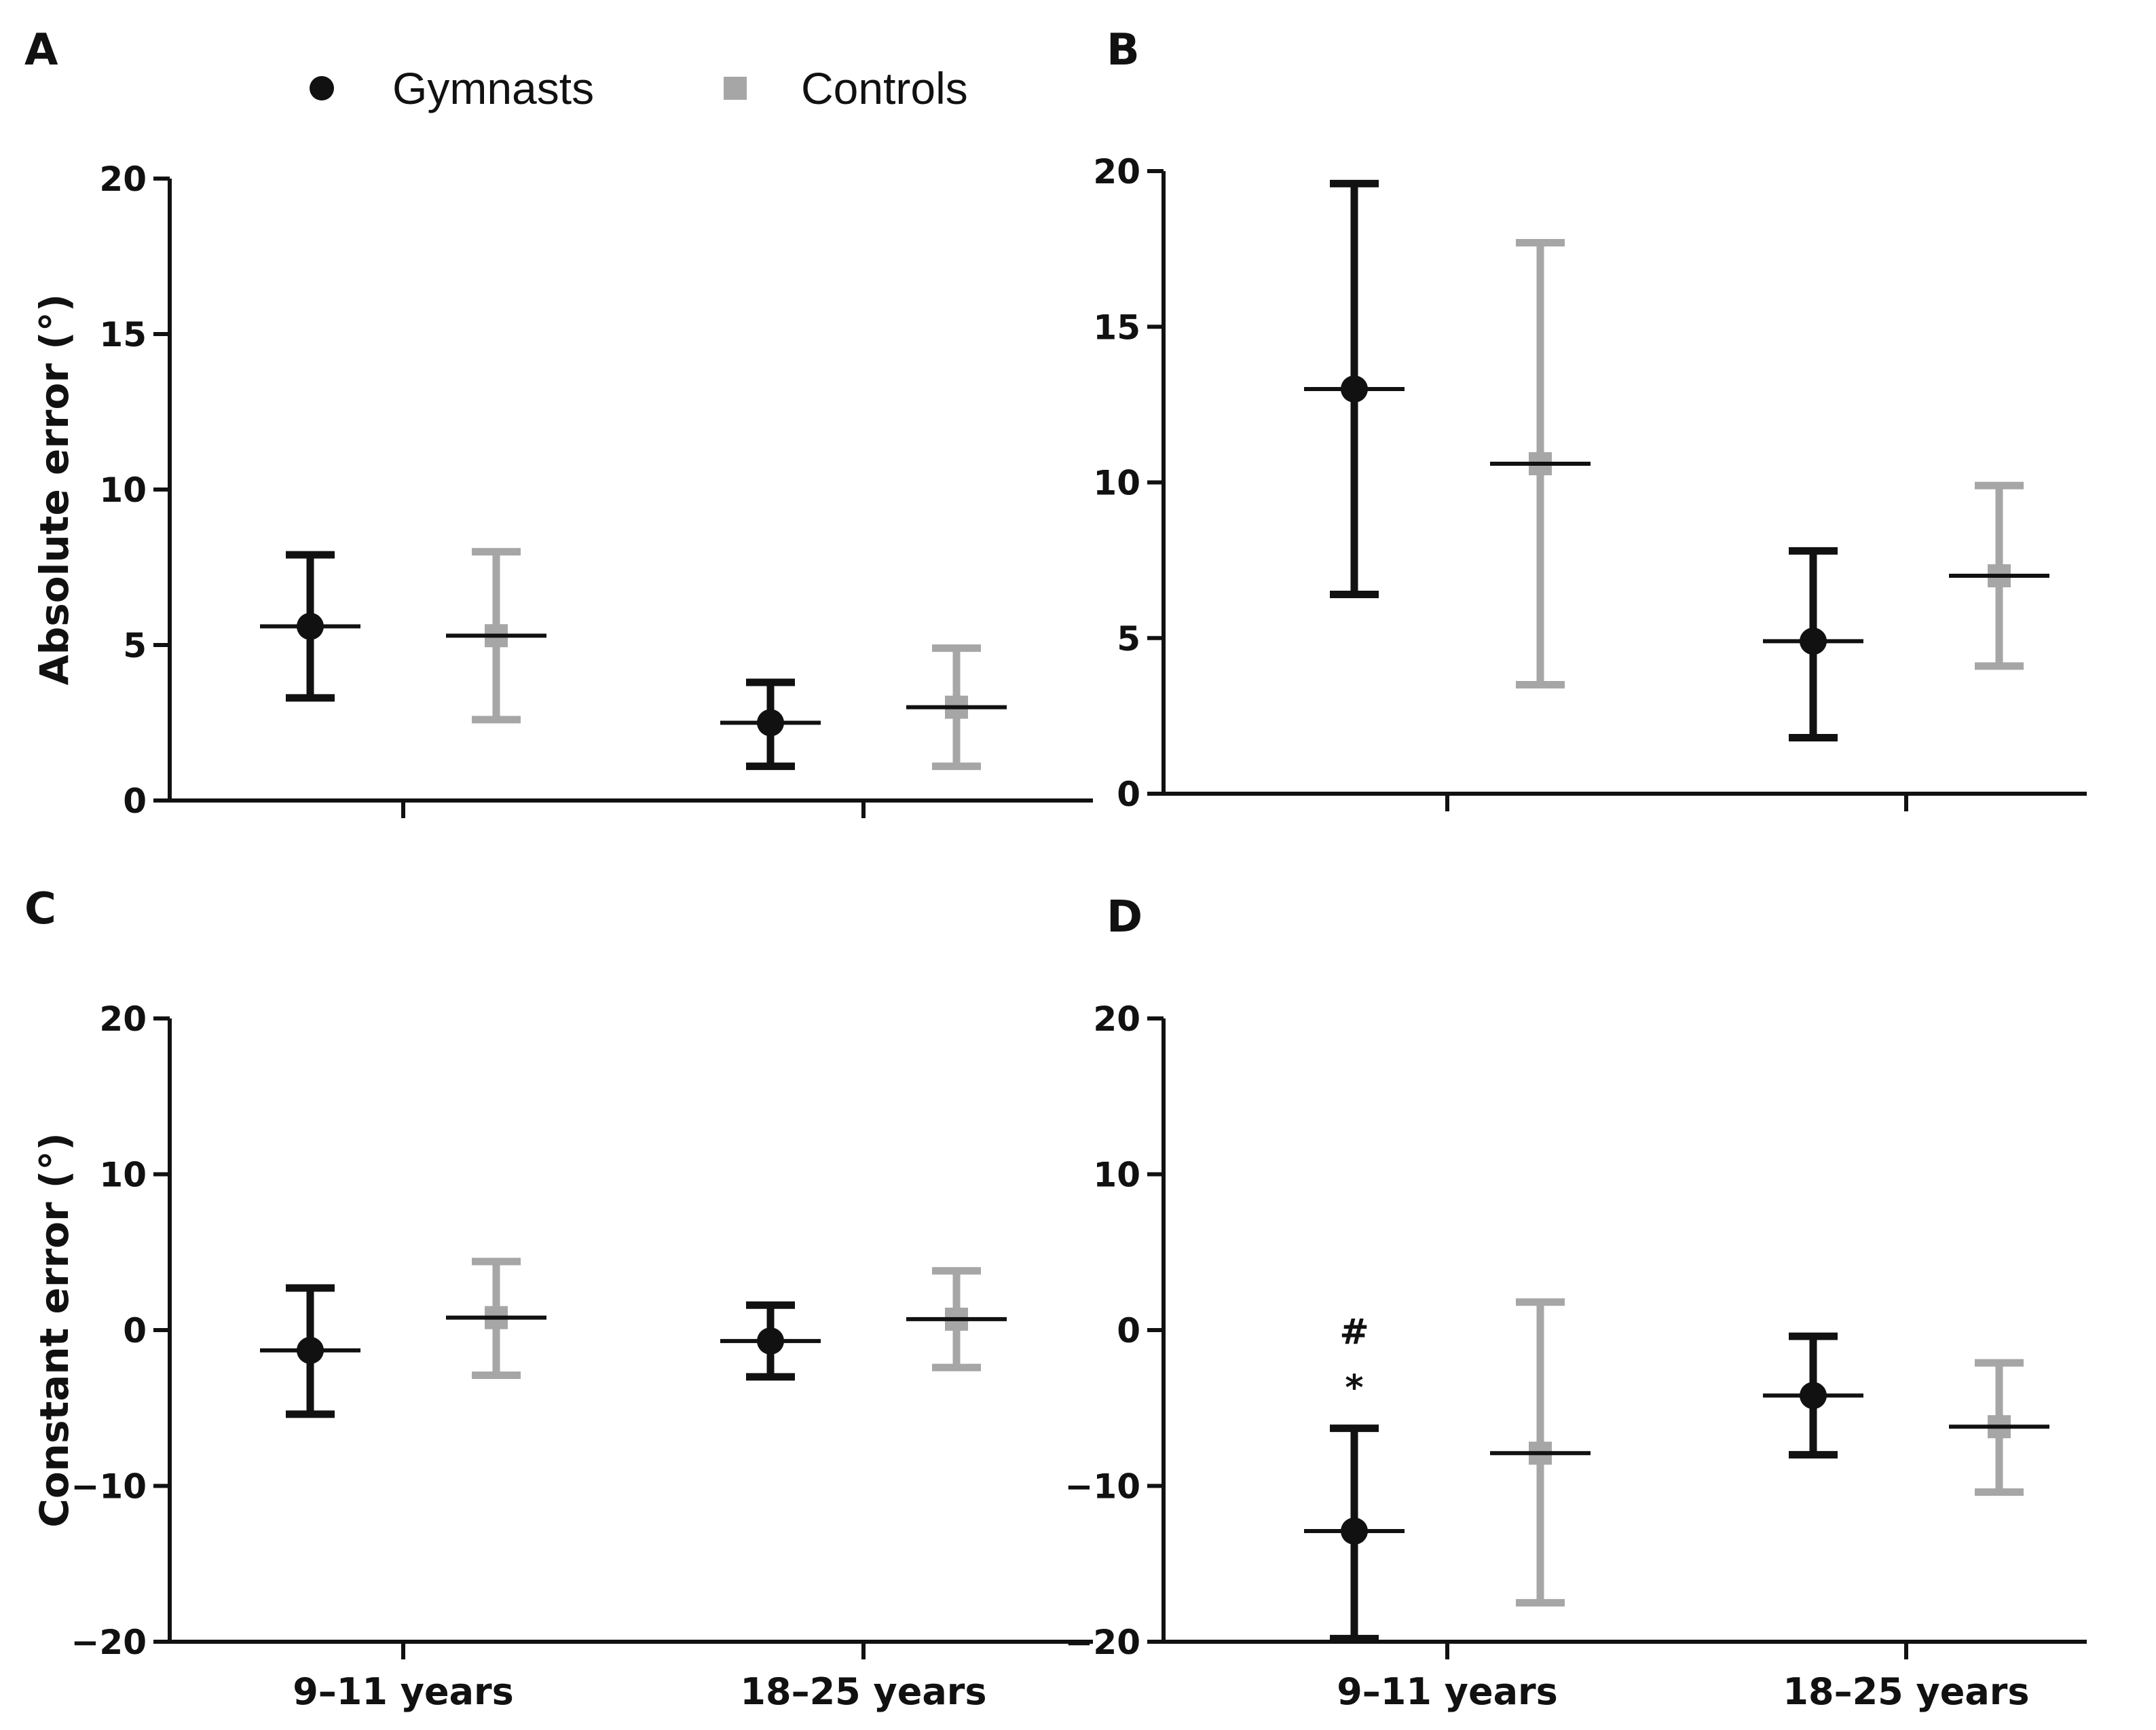  Describe the element at coordinates (1124, 917) in the screenshot. I see `panel-letter: D` at that location.